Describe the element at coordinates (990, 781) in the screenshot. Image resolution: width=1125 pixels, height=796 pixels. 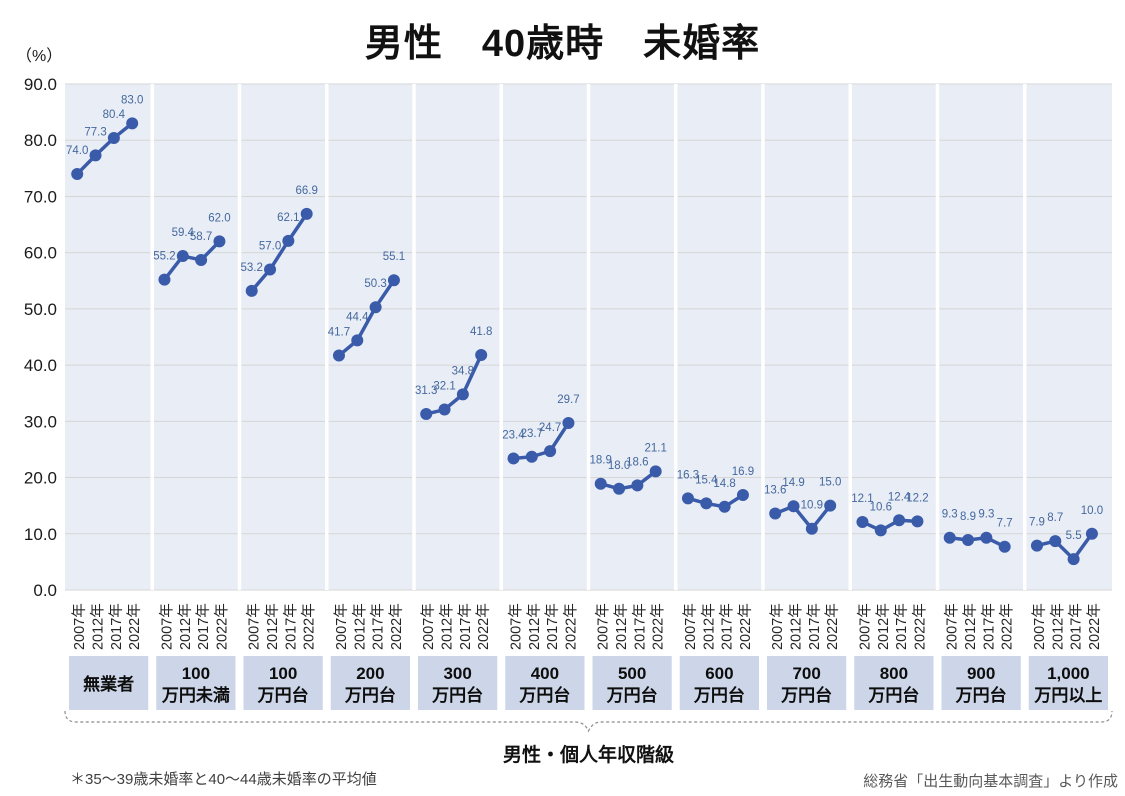
I see `source-credit: 総務省「出生動向基本調査」より作成` at that location.